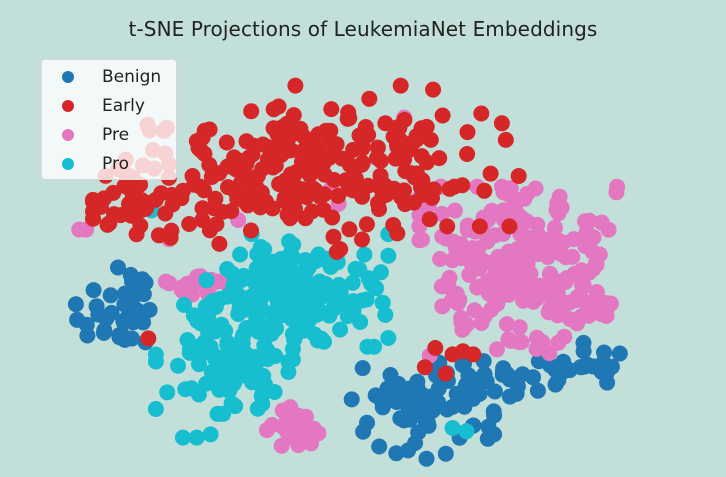  What do you see at coordinates (110, 77) in the screenshot?
I see `legend-item-benign: Benign` at bounding box center [110, 77].